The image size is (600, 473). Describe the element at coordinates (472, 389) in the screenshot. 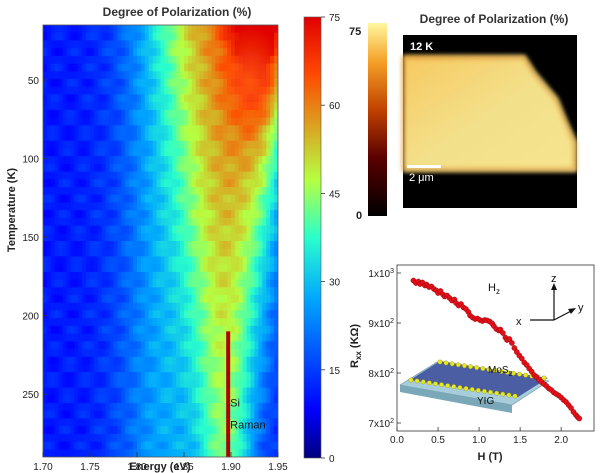

I see `inset-atom` at that location.